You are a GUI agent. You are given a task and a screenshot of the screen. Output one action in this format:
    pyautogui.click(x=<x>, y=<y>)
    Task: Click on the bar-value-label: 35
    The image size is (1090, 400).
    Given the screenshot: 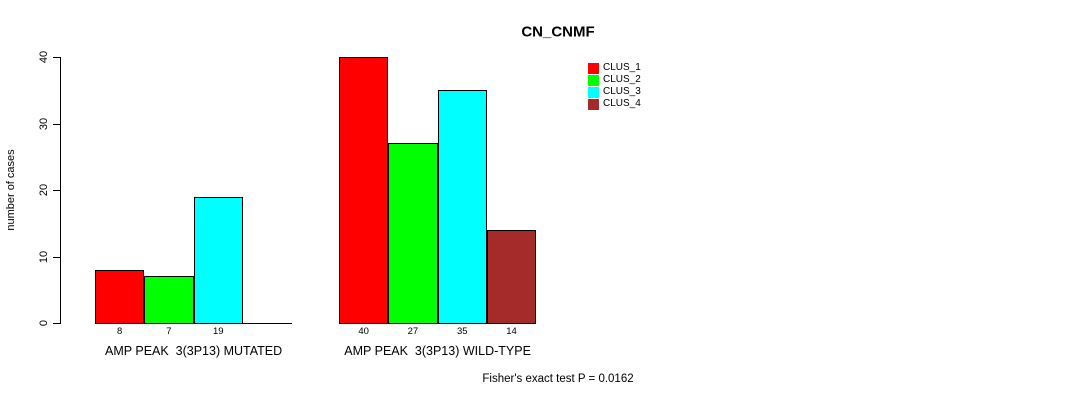 What is the action you would take?
    pyautogui.click(x=462, y=331)
    